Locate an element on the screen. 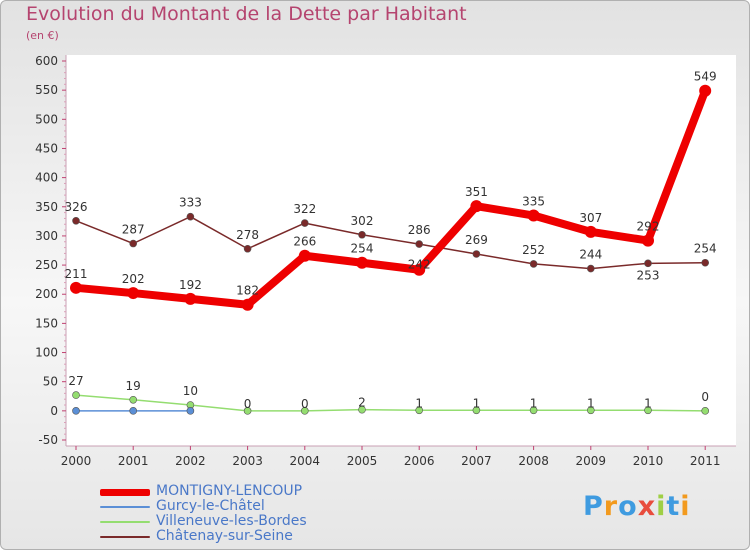  y-tick-label: 600 is located at coordinates (46, 61).